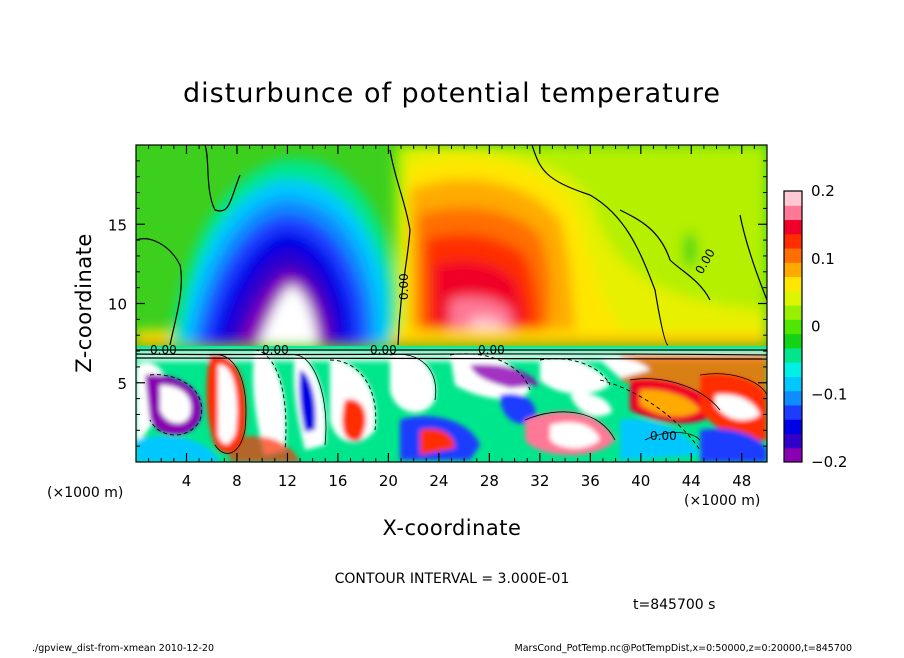  Describe the element at coordinates (722, 501) in the screenshot. I see `x-unit-label: (×1000 m)` at that location.